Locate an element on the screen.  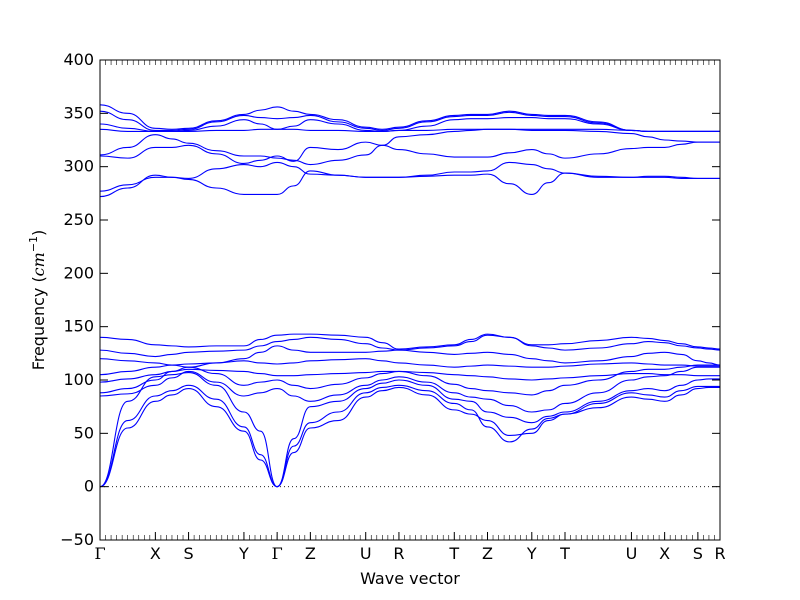
y-axis-label-exponent: −1 is located at coordinates (33, 244).